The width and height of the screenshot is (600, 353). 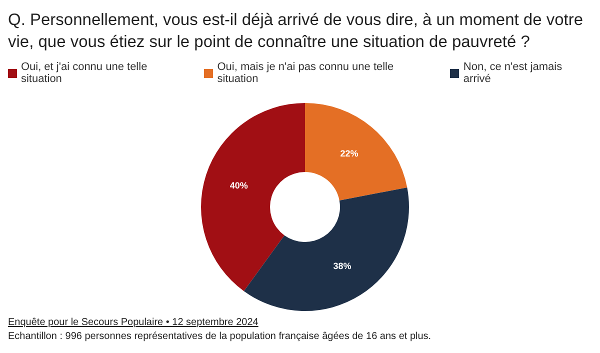 What do you see at coordinates (349, 153) in the screenshot?
I see `data-label: 22%` at bounding box center [349, 153].